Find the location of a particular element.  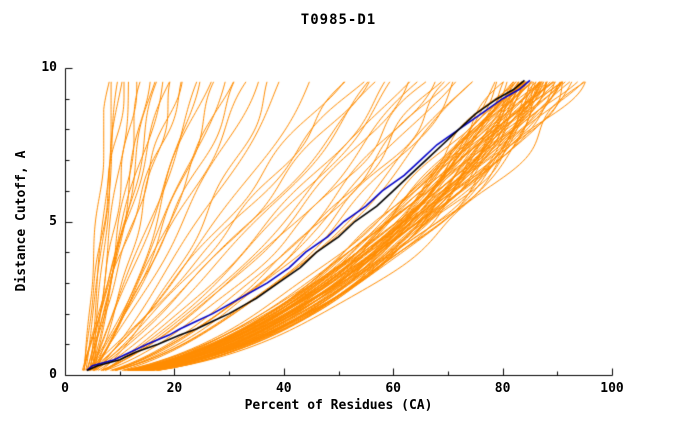

x-axis-label: Percent of Residues (CA) is located at coordinates (338, 405).